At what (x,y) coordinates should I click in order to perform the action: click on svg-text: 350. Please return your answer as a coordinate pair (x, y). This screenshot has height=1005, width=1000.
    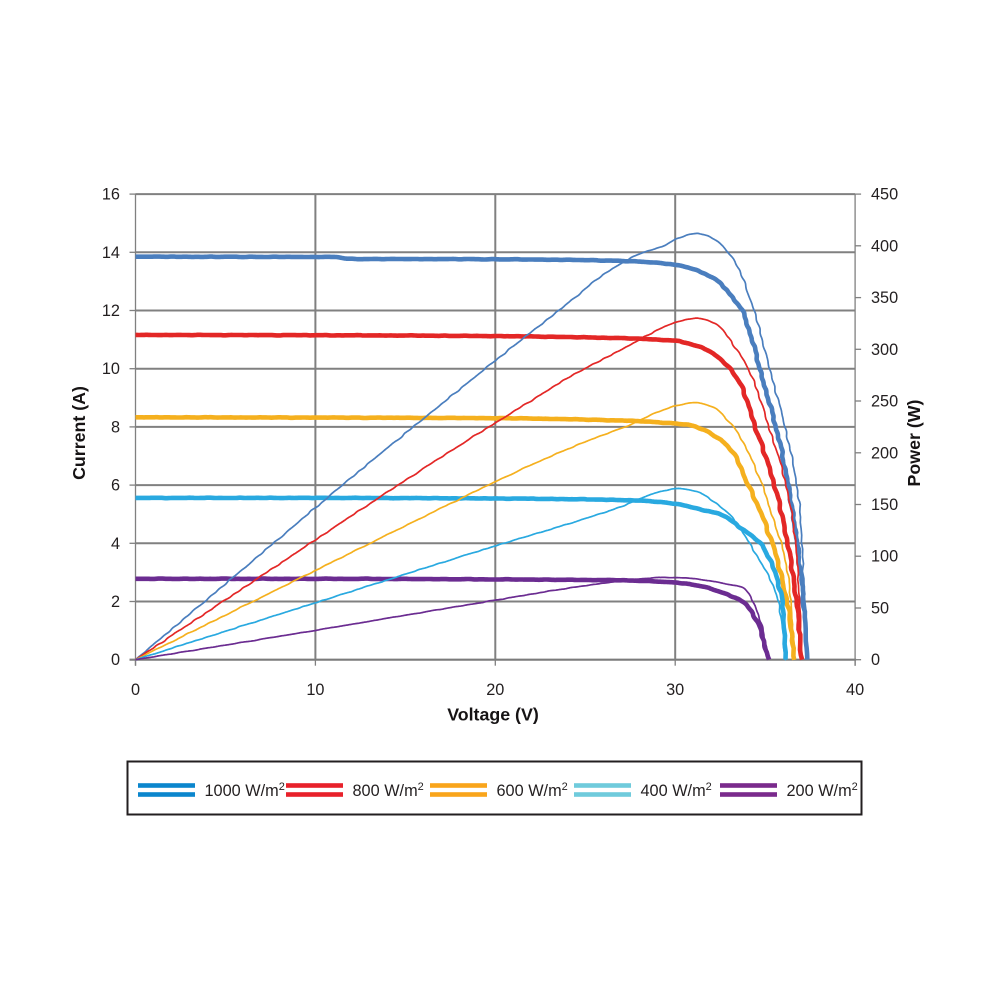
    Looking at the image, I should click on (884, 298).